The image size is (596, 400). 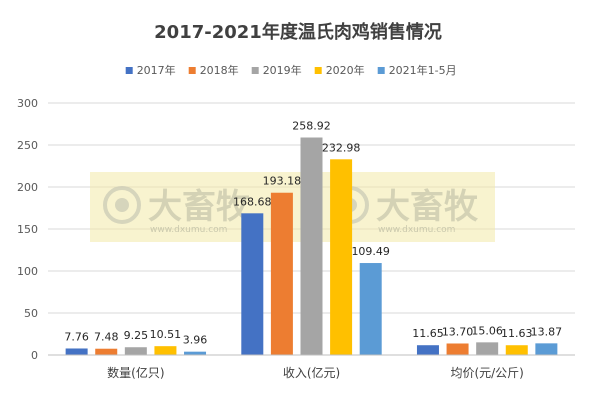 I want to click on watermark-logo-left: 大畜牧 www.dxumu.com, so click(x=177, y=210).